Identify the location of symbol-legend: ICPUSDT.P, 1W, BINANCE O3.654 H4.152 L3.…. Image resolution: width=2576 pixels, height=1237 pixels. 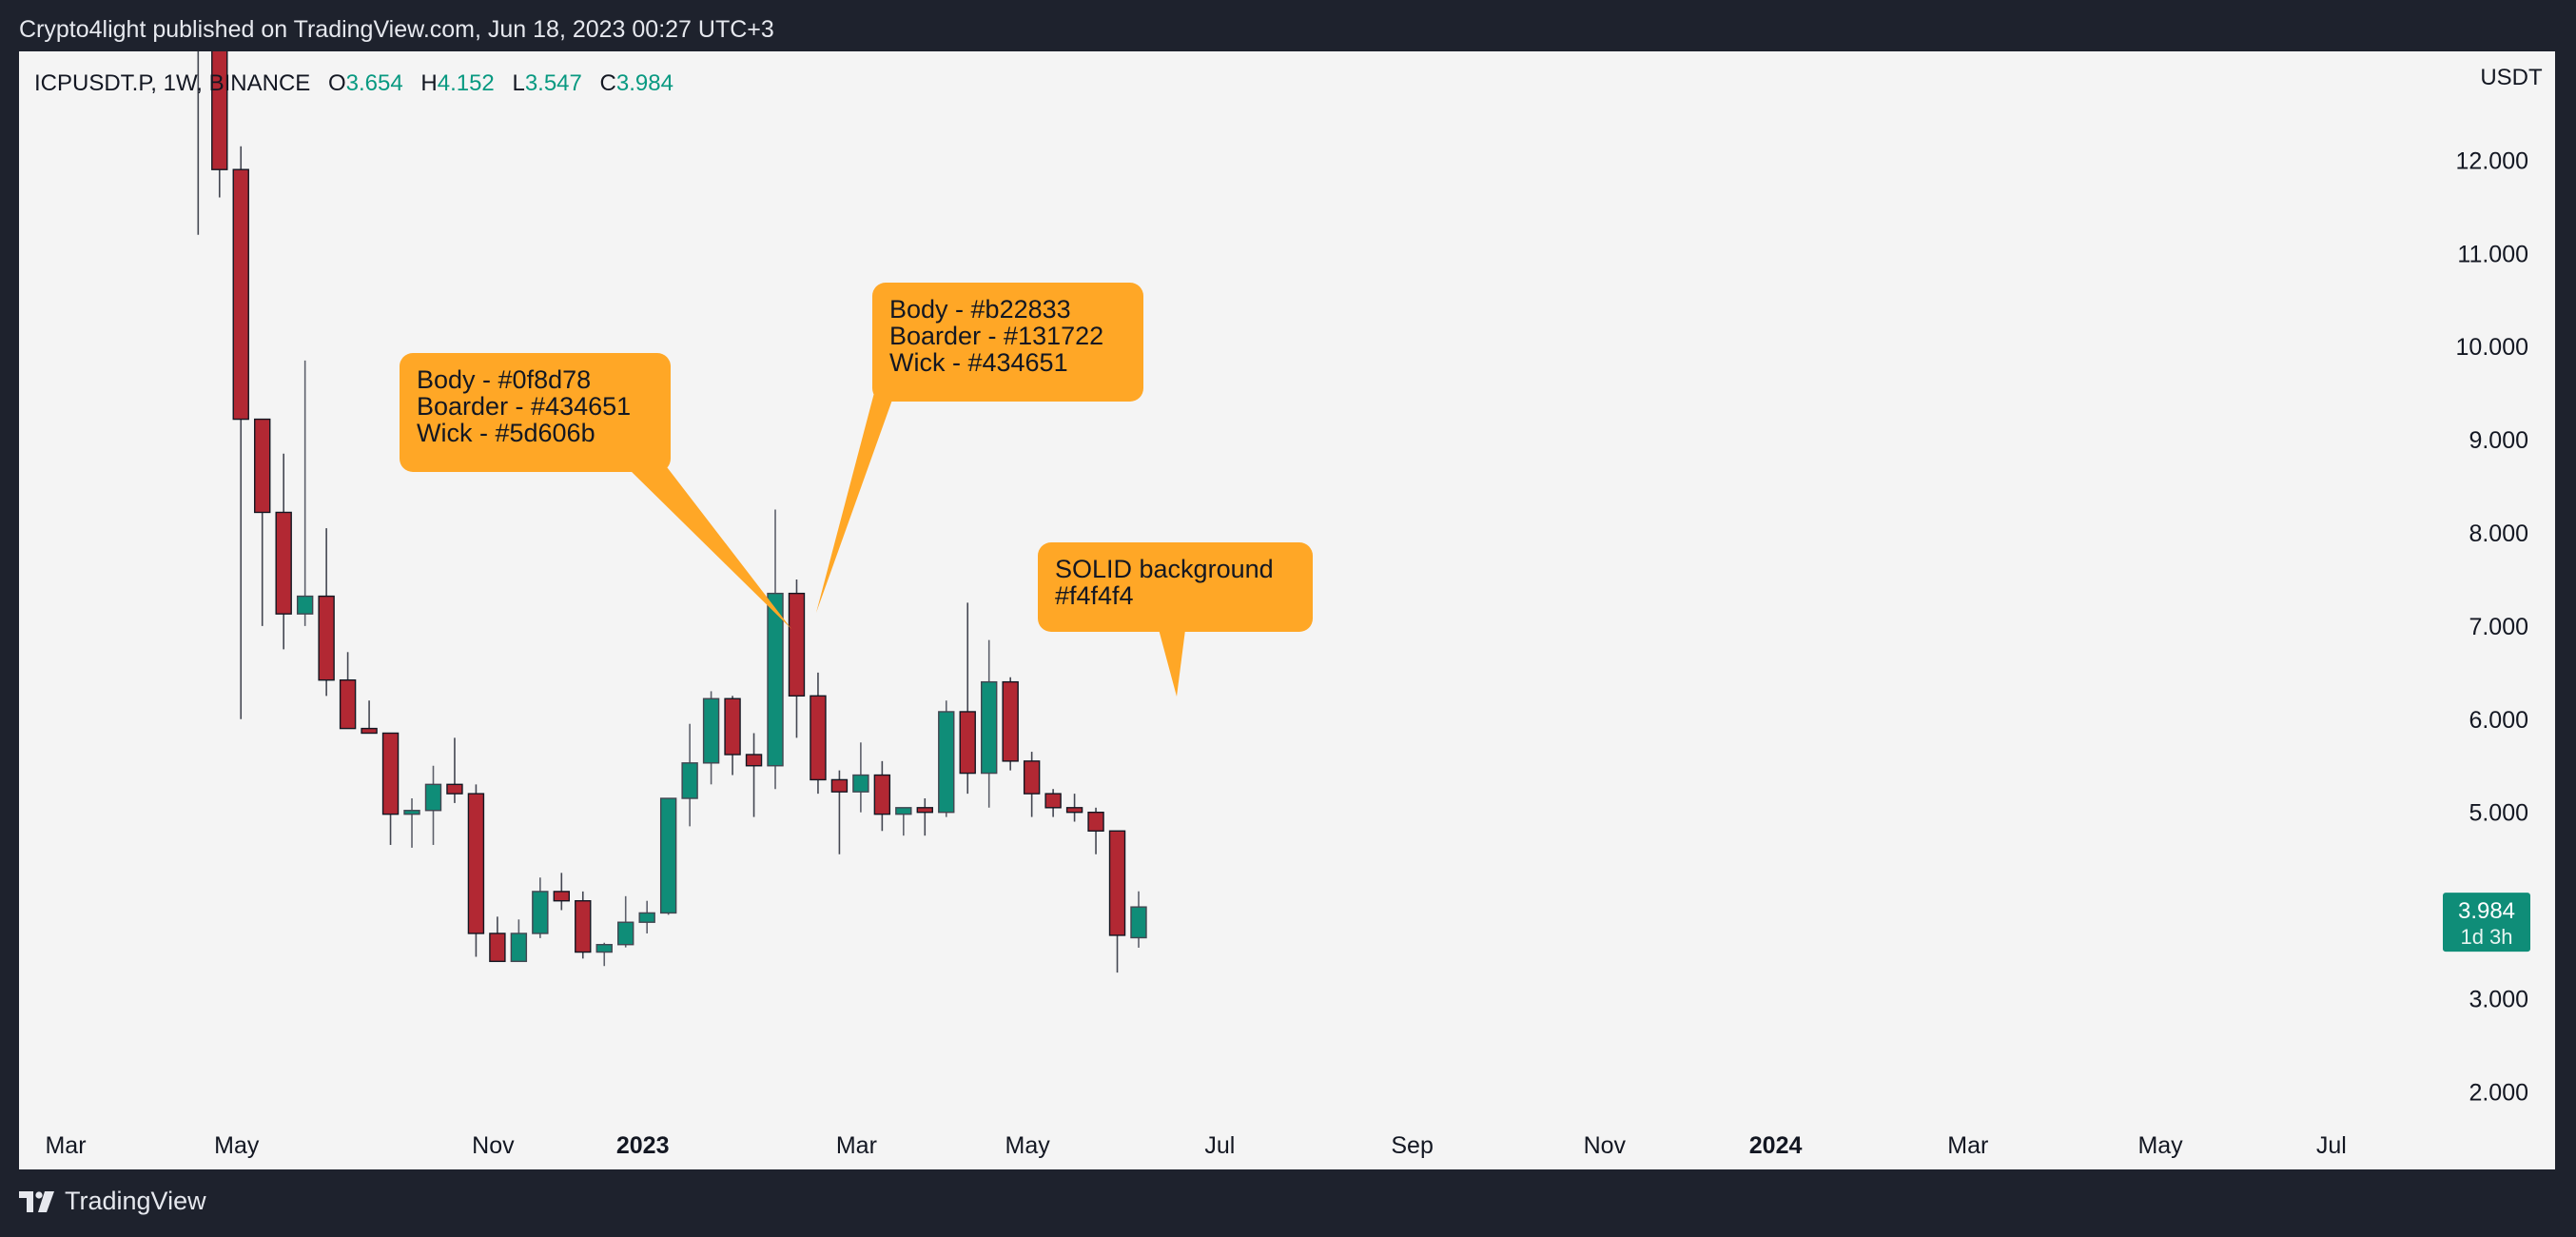
(360, 83).